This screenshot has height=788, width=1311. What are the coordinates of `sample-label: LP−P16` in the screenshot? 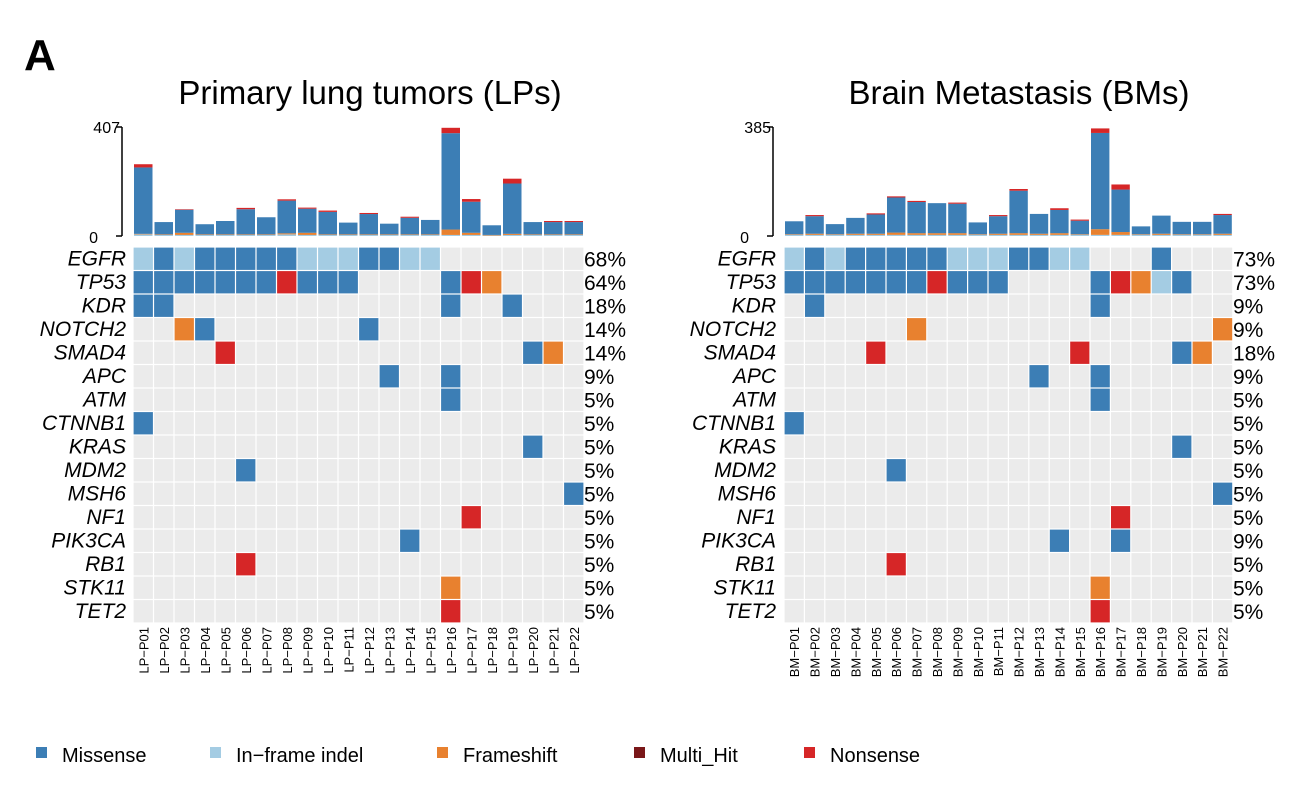 It's located at (451, 650).